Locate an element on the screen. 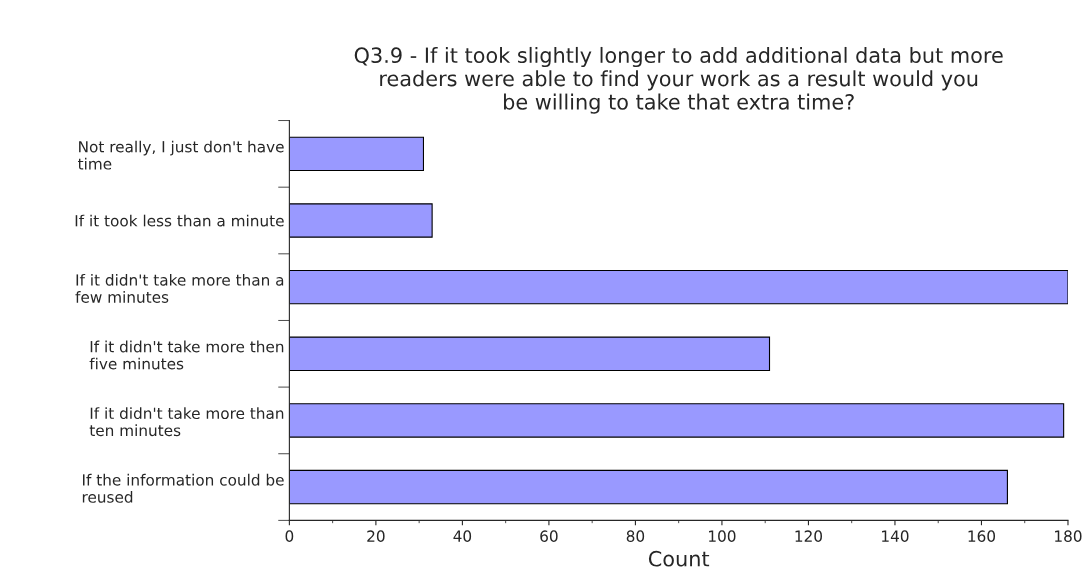 Image resolution: width=1092 pixels, height=588 pixels. y-tick-label: Not really, I just don't have time is located at coordinates (181, 155).